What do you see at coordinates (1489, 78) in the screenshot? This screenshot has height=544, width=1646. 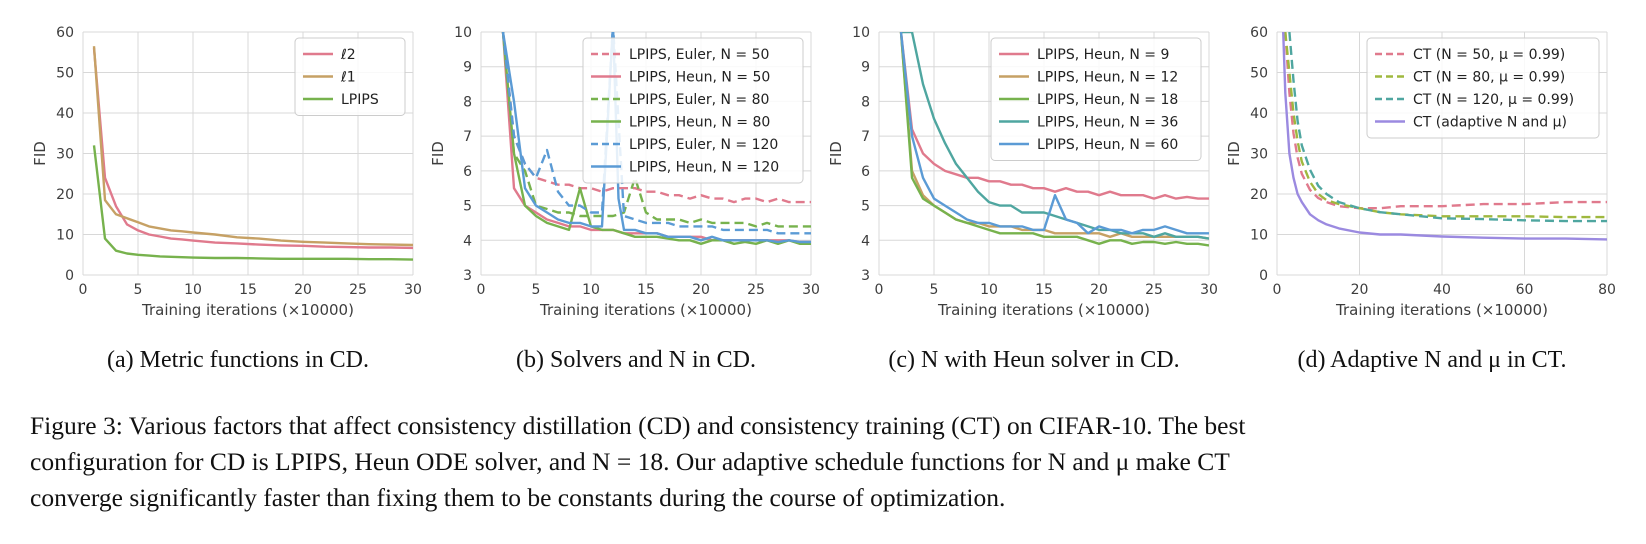 I see `legend-label: CT (N = 80, μ = 0.99)` at bounding box center [1489, 78].